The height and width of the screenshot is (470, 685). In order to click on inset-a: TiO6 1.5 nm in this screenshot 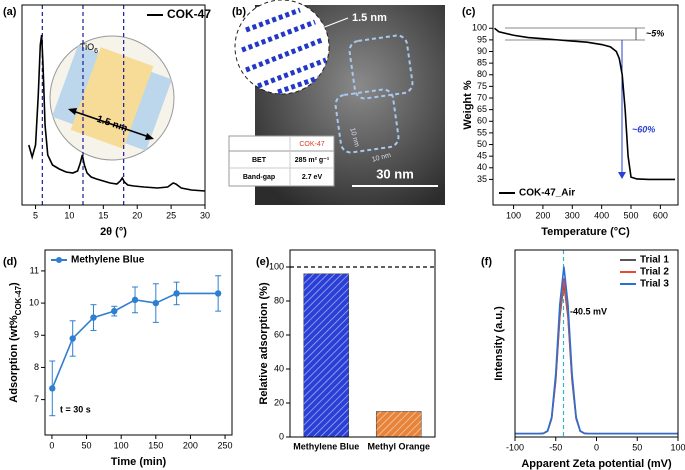, I will do `click(112, 98)`.